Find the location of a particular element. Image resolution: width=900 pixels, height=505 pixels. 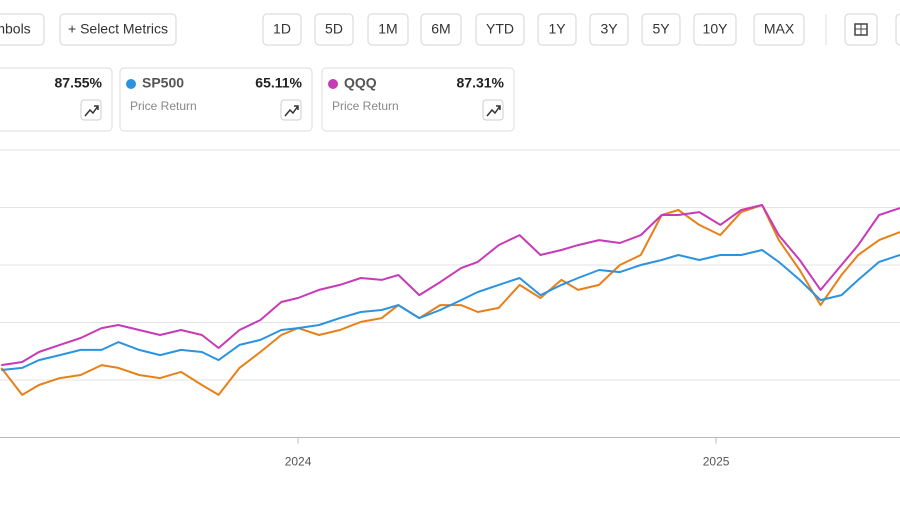

range-button-label: 3Y is located at coordinates (609, 29).